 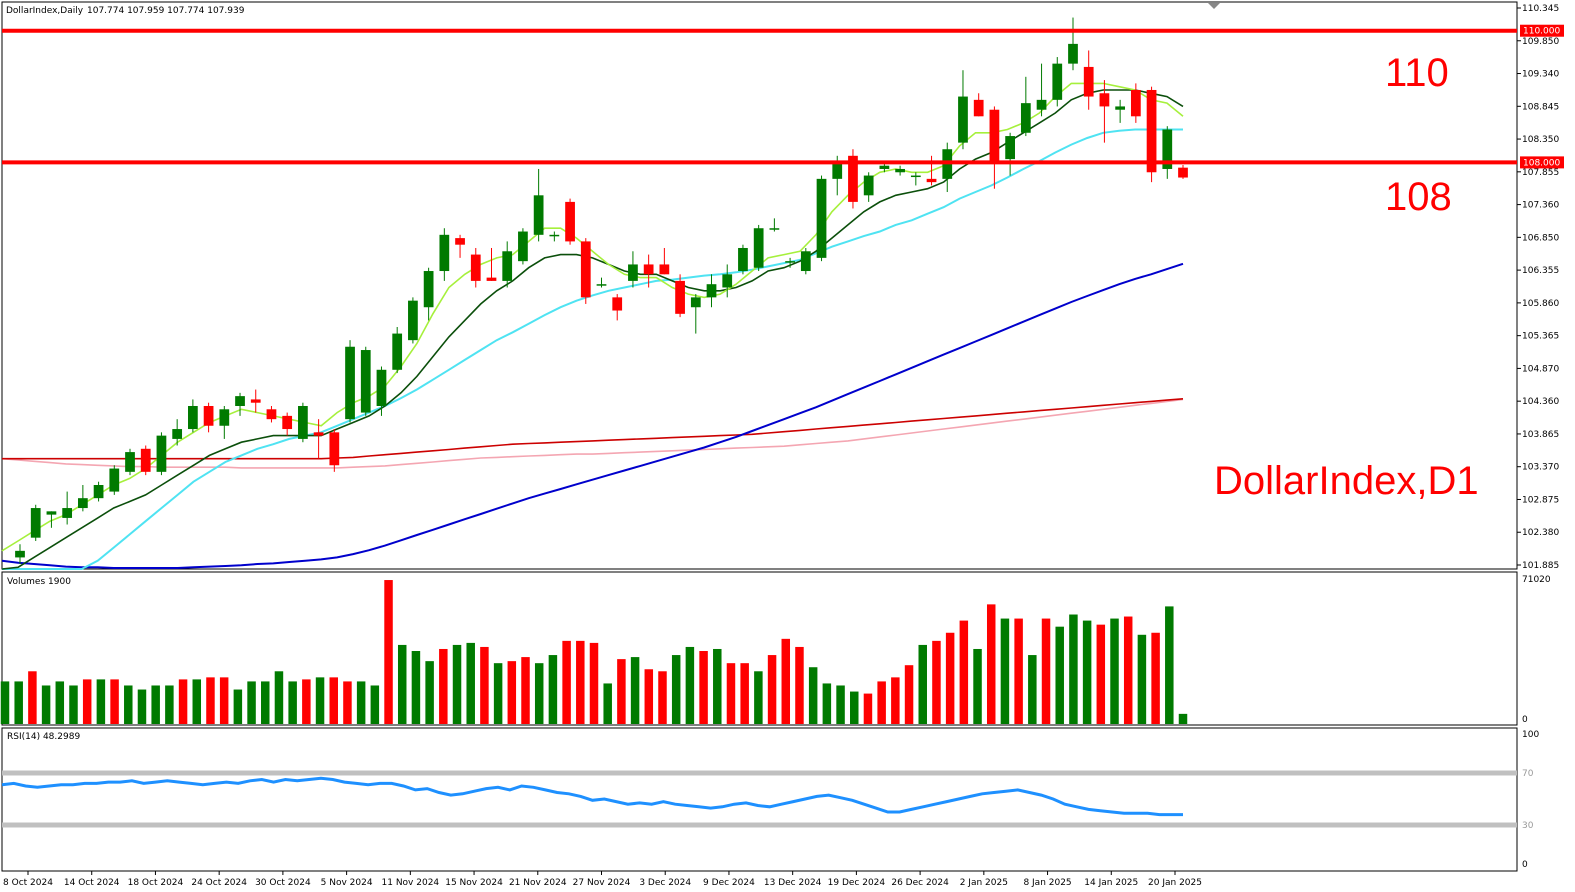 I want to click on date-tick-label: 15 Nov 2024, so click(x=474, y=883).